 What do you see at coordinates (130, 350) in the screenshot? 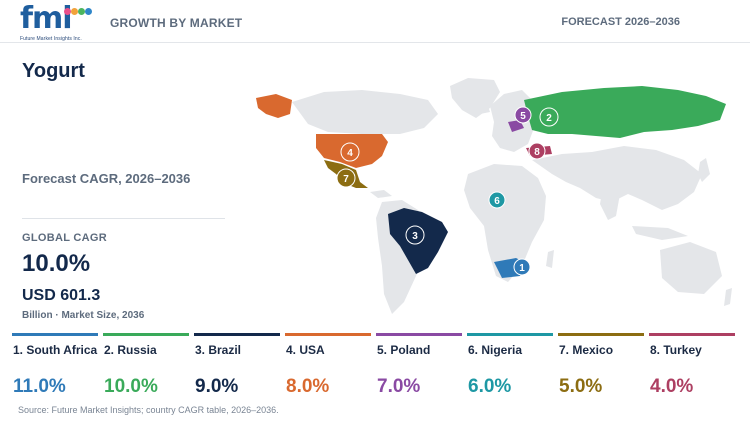
I see `country-name: 2. Russia` at bounding box center [130, 350].